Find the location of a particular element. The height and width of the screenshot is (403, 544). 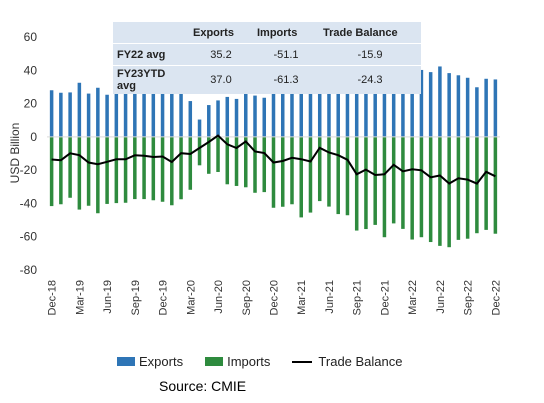

x-tick-label: Dec-20 is located at coordinates (275, 297).